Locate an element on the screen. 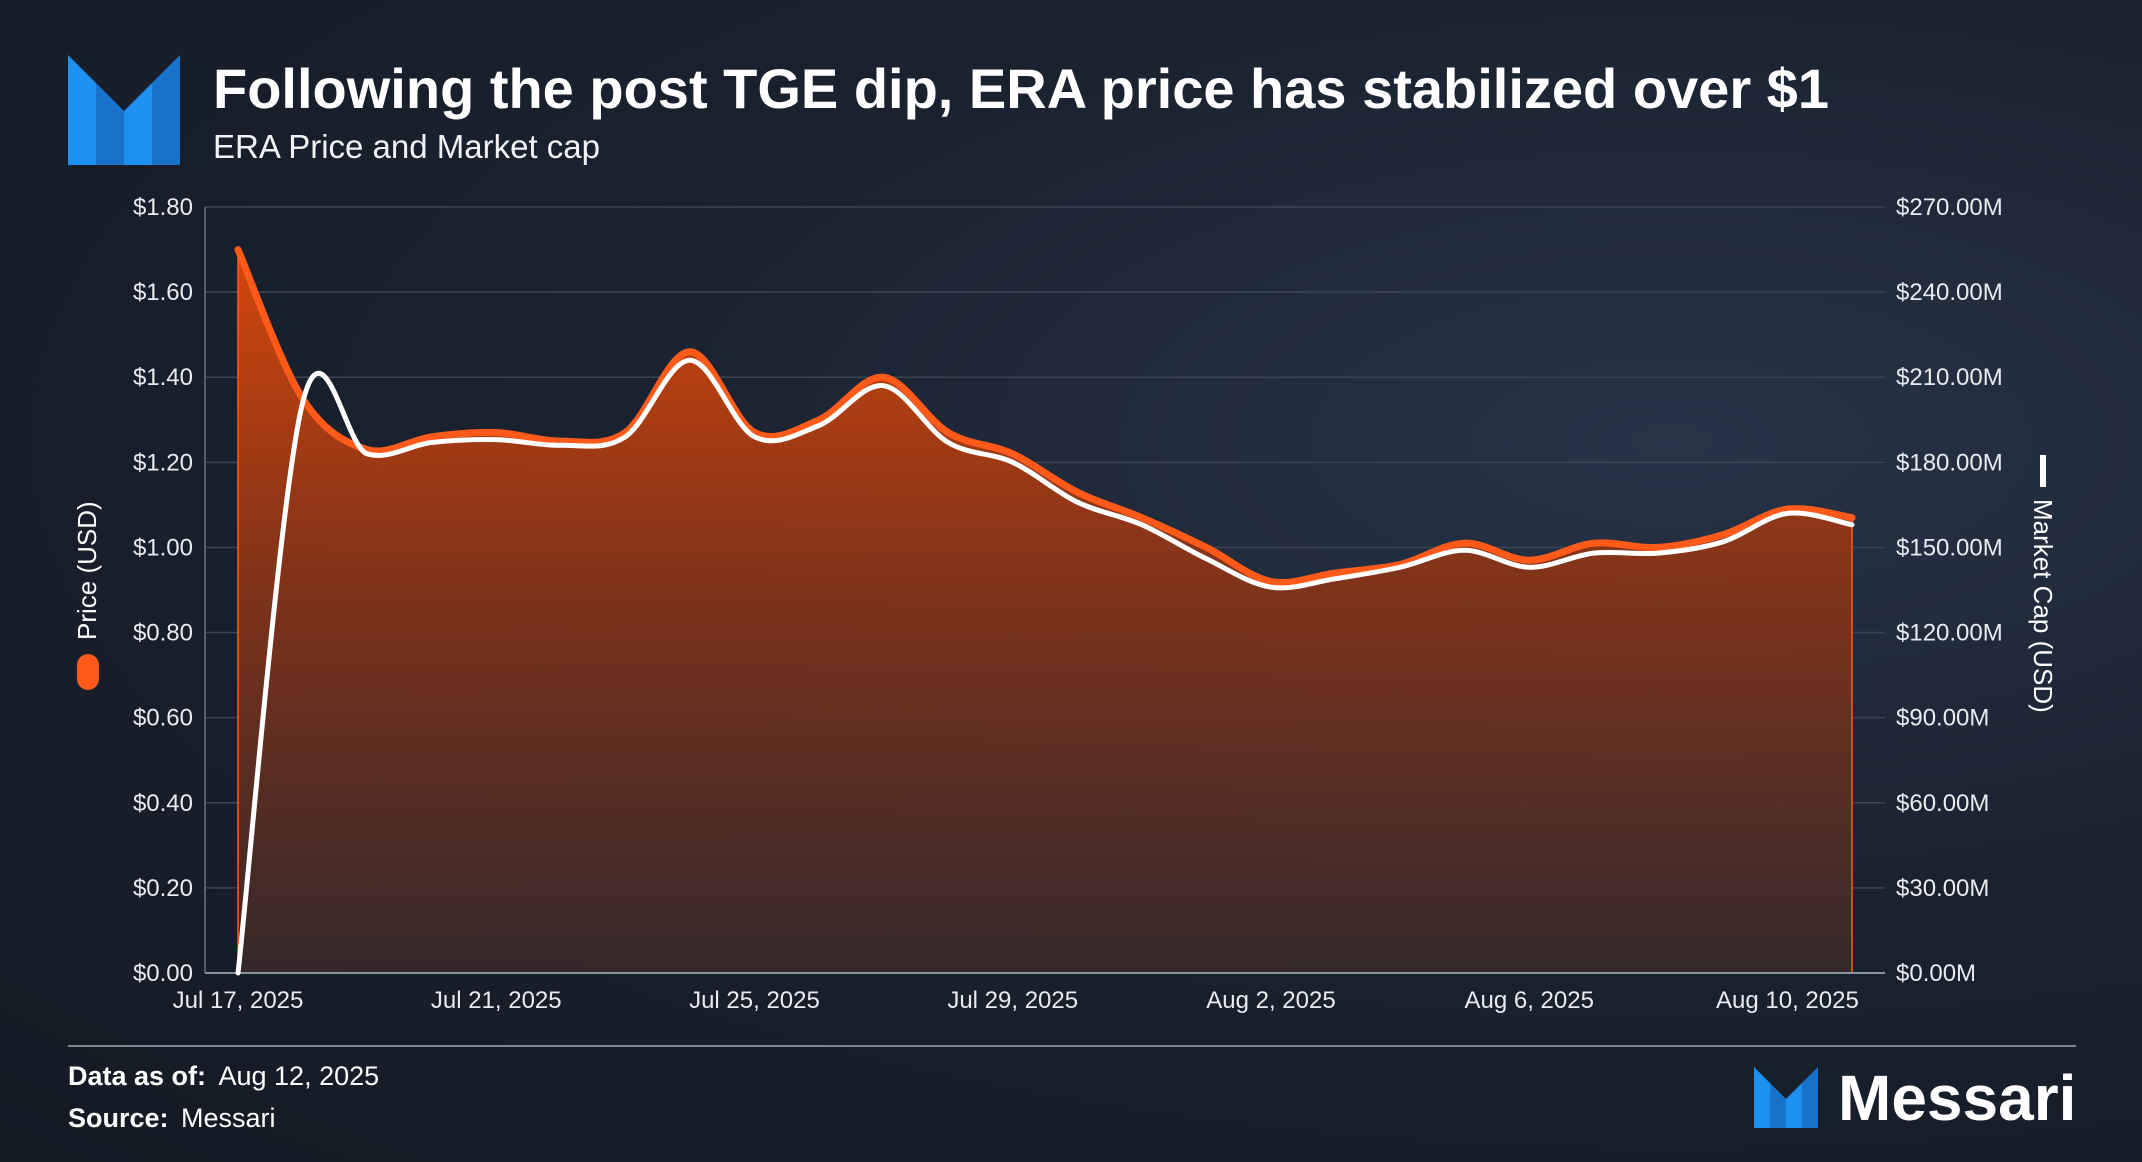 This screenshot has width=2142, height=1162. data-as-of-value: Aug 12, 2025 is located at coordinates (299, 1076).